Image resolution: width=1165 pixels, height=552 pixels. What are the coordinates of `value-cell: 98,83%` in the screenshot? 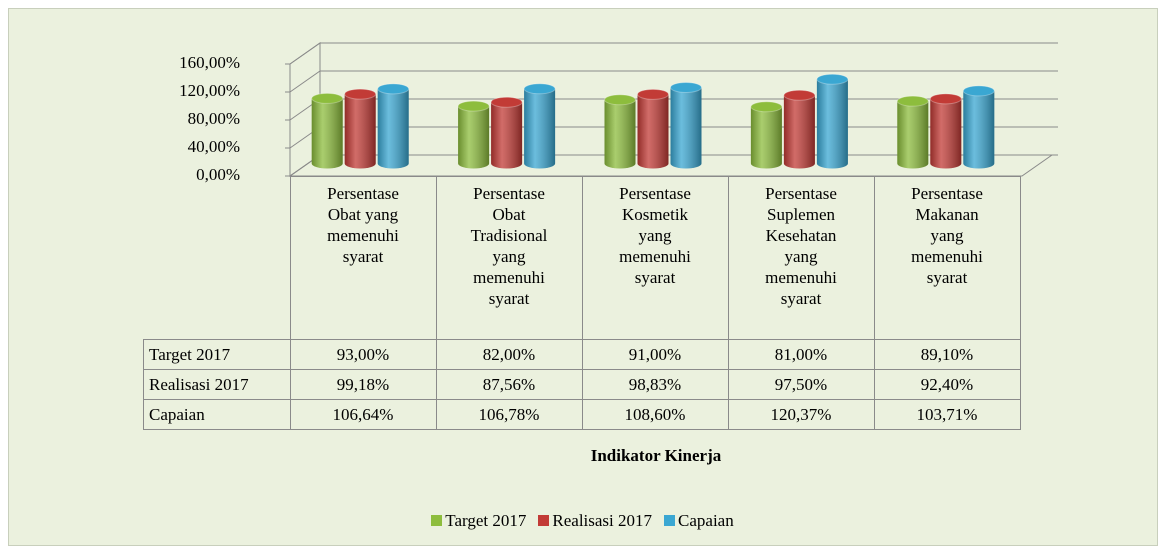 It's located at (655, 384).